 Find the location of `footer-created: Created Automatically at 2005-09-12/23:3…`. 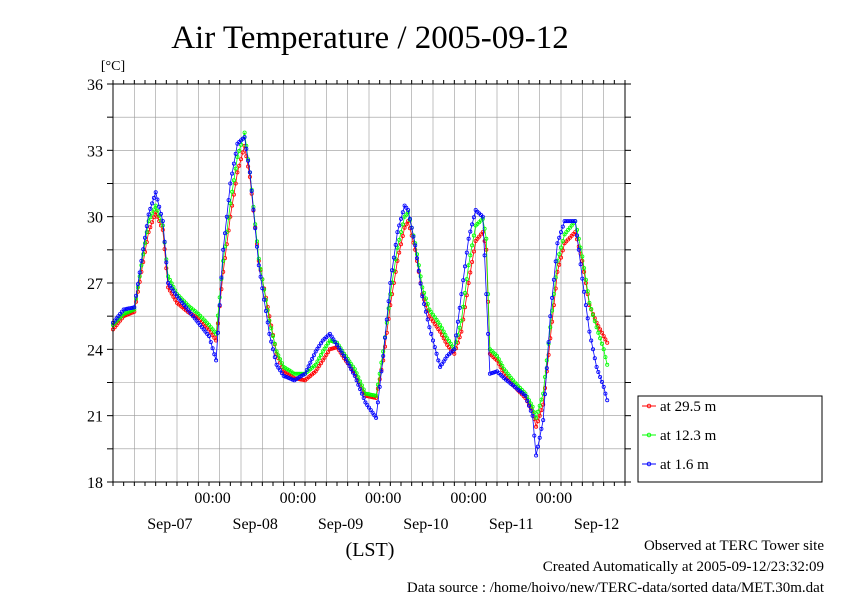

footer-created: Created Automatically at 2005-09-12/23:3… is located at coordinates (683, 567).